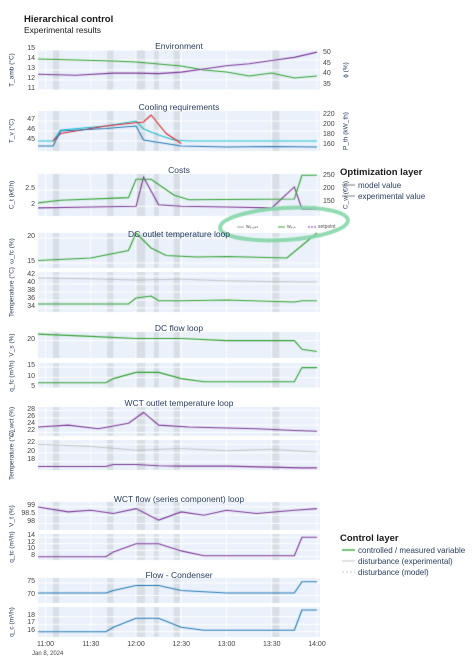 This screenshot has width=474, height=663. Describe the element at coordinates (31, 623) in the screenshot. I see `y-tick-label: 17` at that location.